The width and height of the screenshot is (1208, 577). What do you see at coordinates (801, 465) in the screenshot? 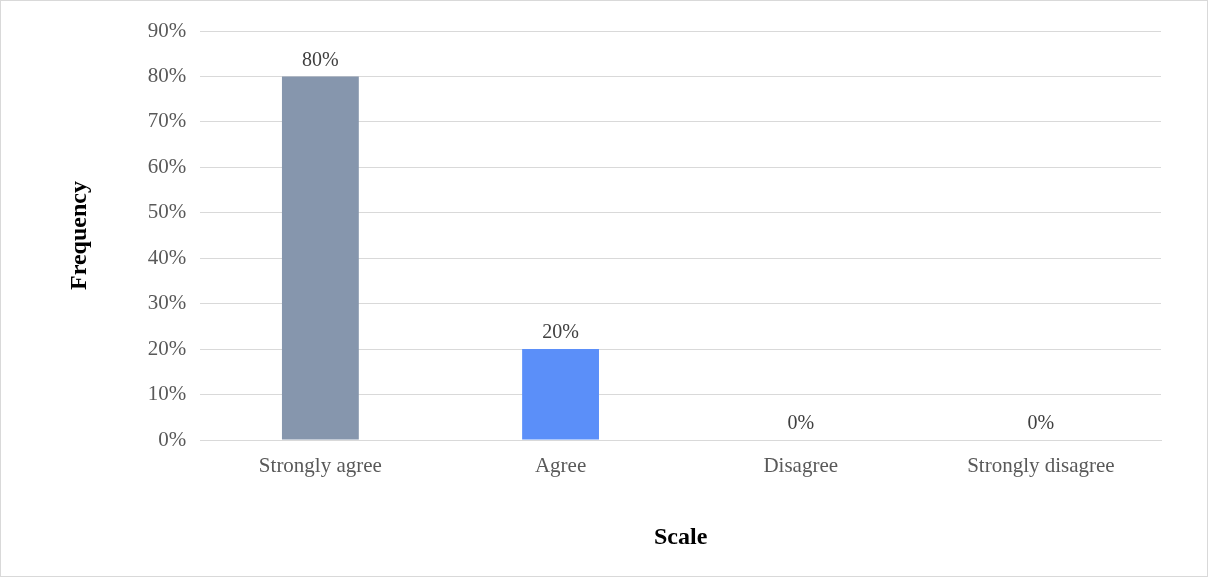
I see `x-tick-label: Disagree` at bounding box center [801, 465].